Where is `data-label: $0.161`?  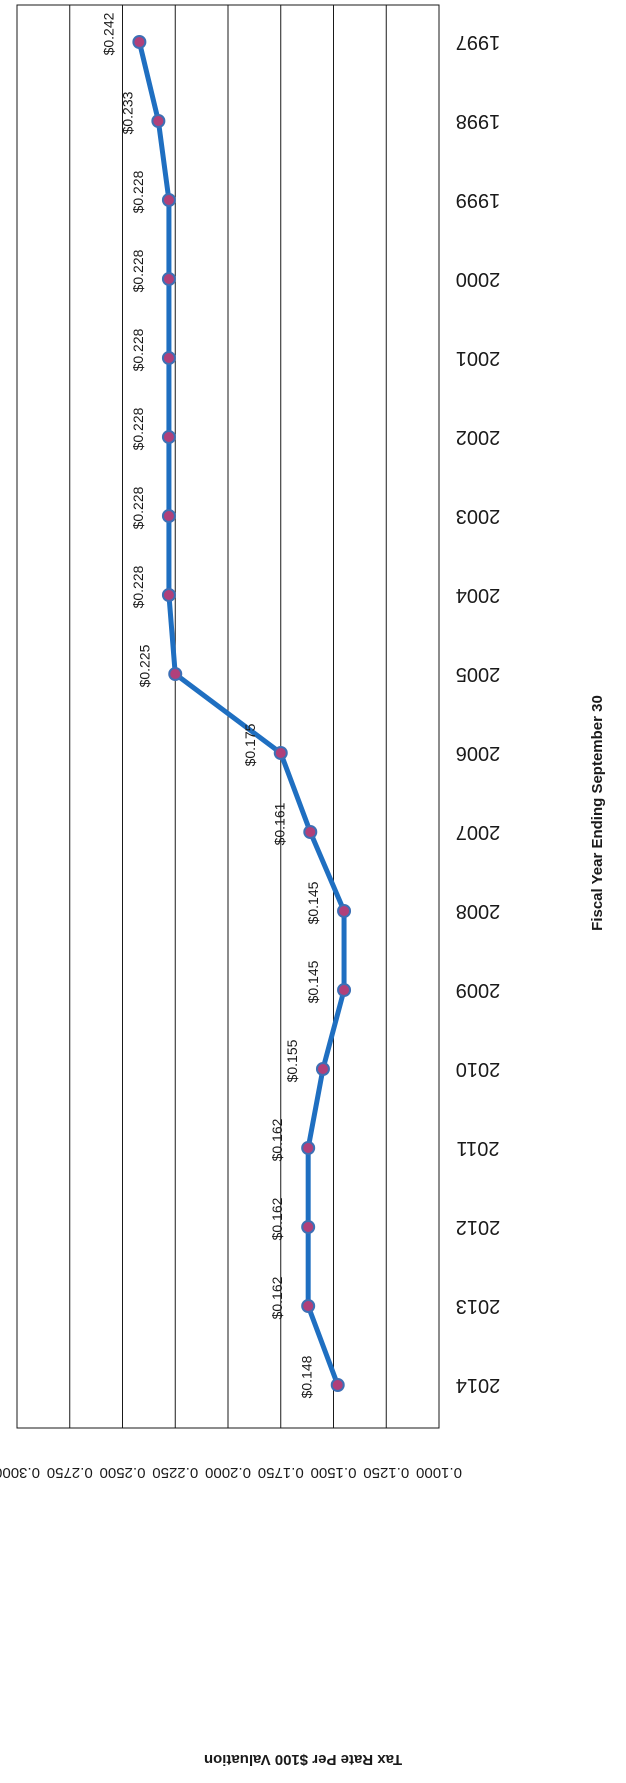
data-label: $0.161 is located at coordinates (279, 823).